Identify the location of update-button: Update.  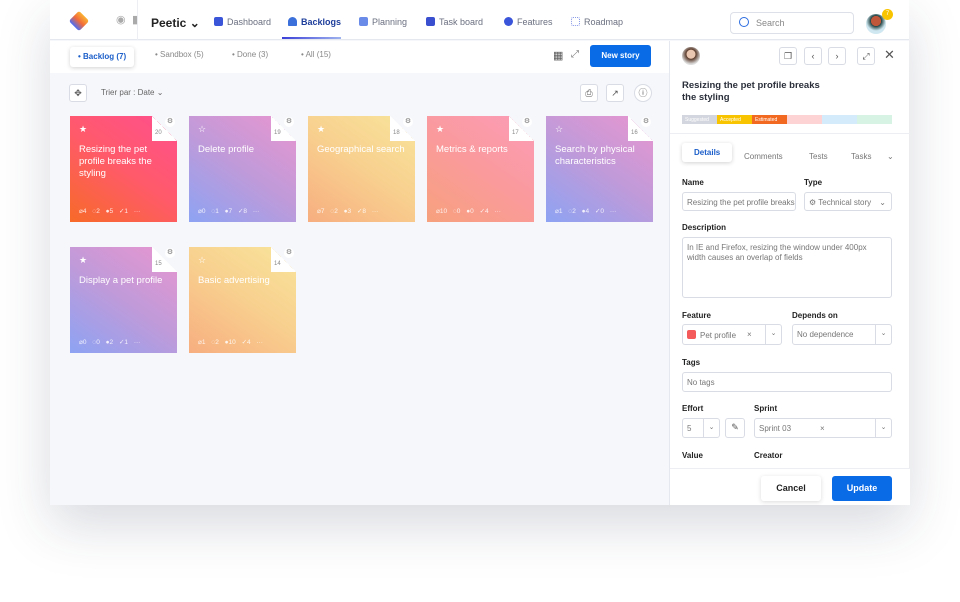
(862, 488).